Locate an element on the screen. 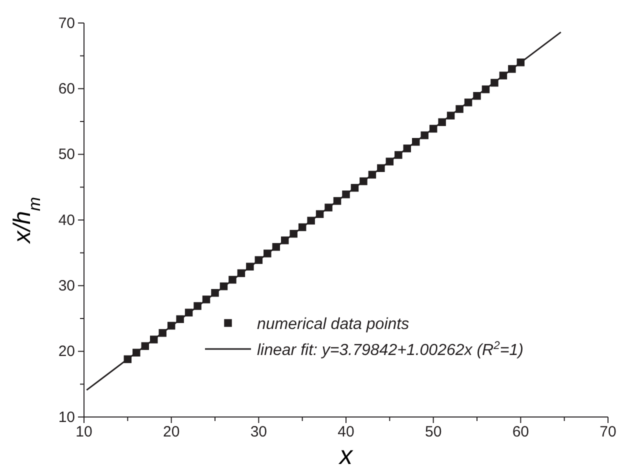  x-tick-label: 70 is located at coordinates (608, 432).